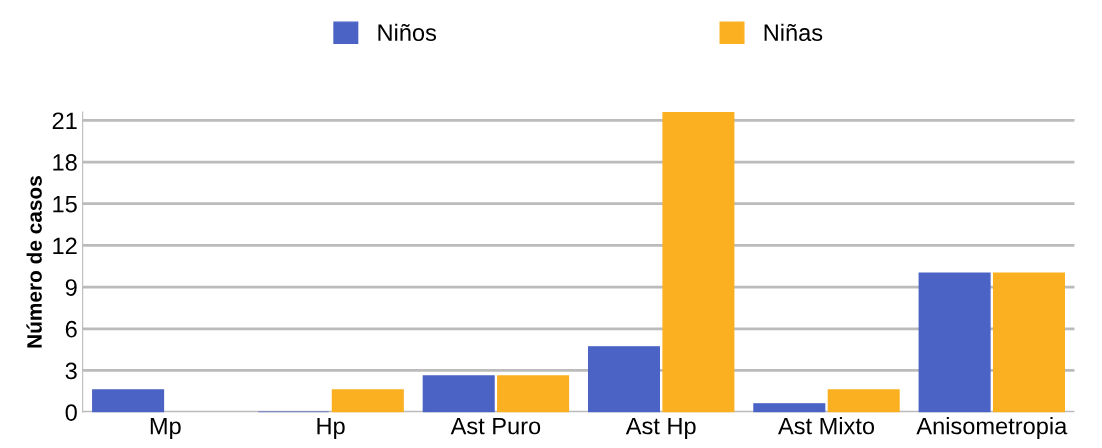 The image size is (1102, 448). What do you see at coordinates (65, 204) in the screenshot?
I see `y-tick-label: 15` at bounding box center [65, 204].